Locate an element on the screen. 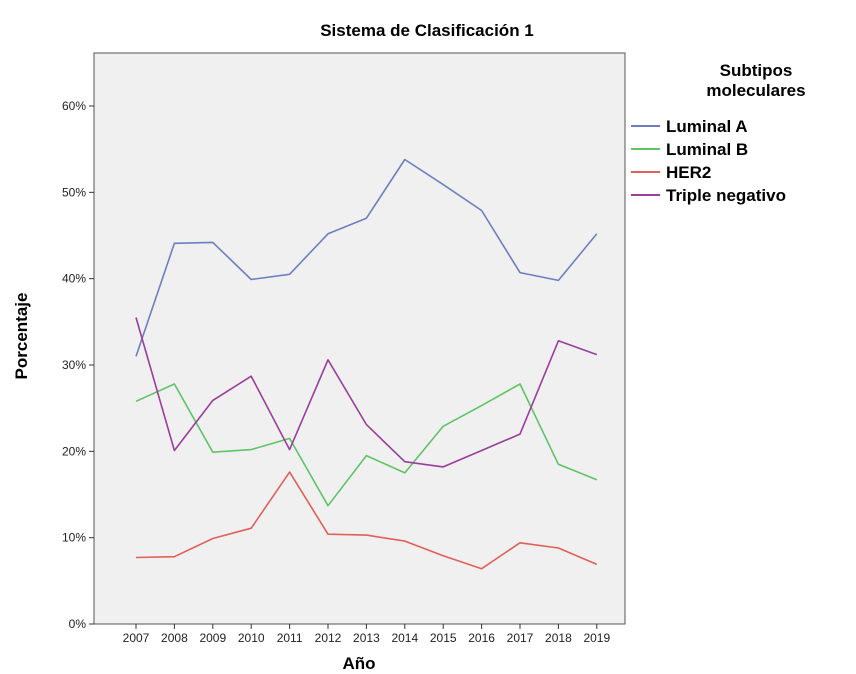  legend-label-luminal-a: Luminal A is located at coordinates (707, 126).